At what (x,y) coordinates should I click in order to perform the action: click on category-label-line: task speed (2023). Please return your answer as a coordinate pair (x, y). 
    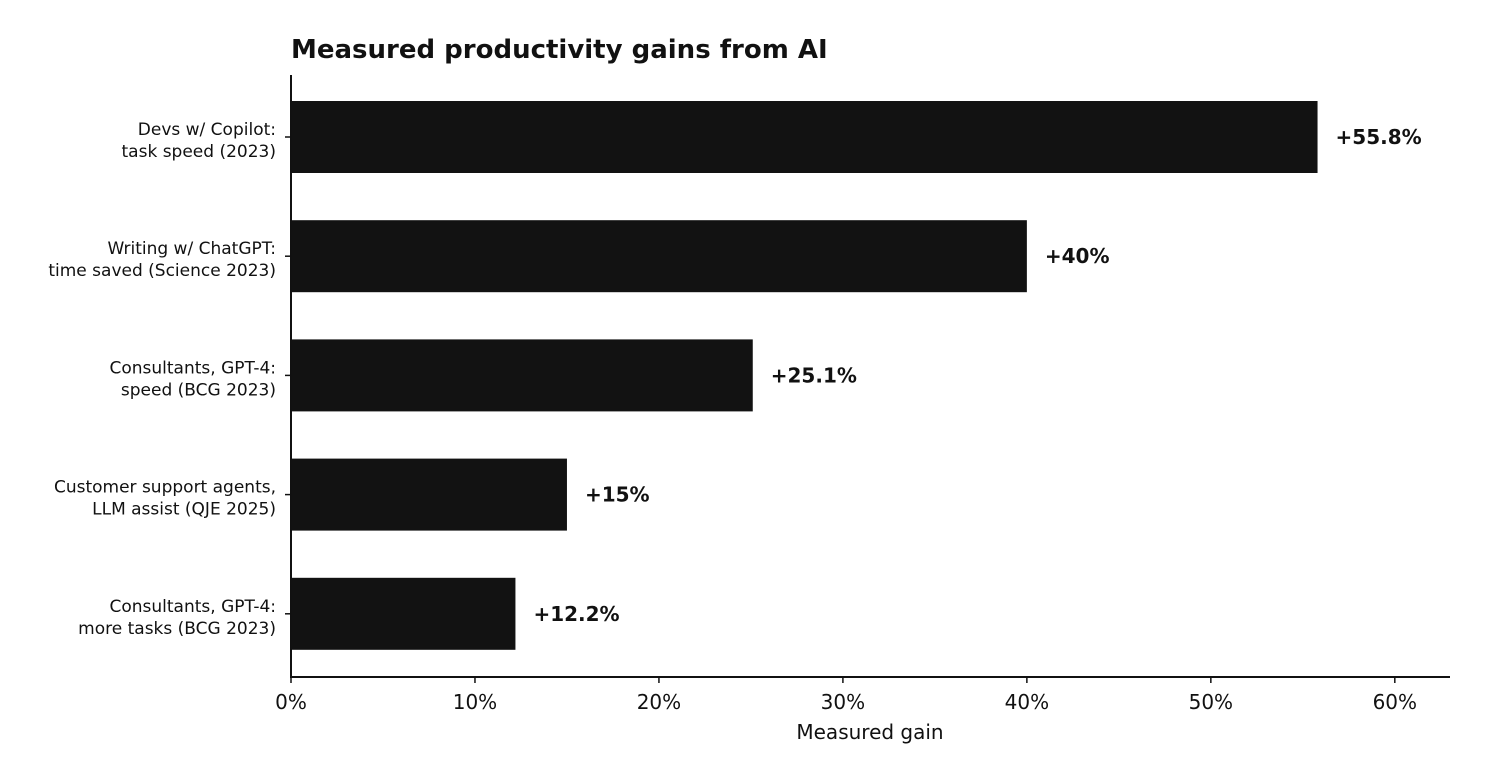
    Looking at the image, I should click on (199, 152).